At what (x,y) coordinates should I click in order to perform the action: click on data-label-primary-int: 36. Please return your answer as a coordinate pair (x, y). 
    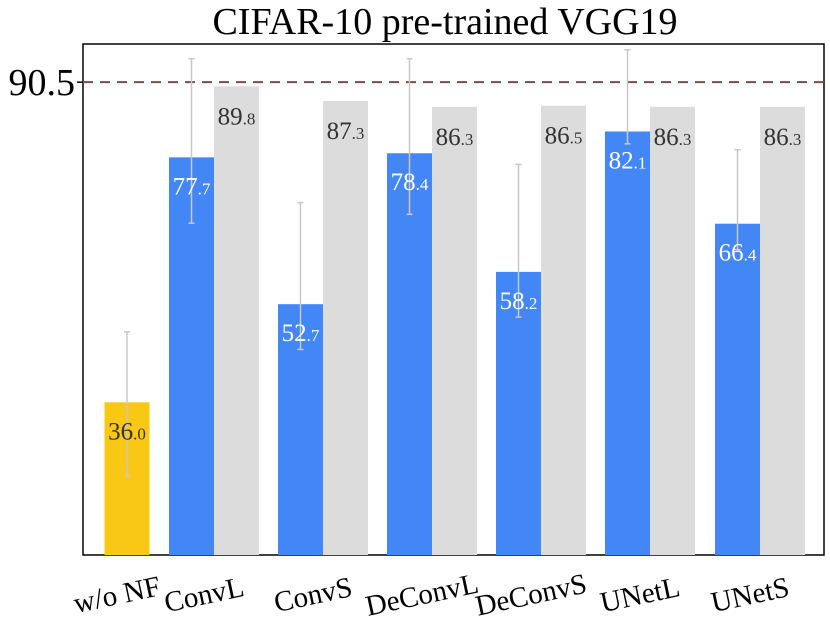
    Looking at the image, I should click on (120, 431).